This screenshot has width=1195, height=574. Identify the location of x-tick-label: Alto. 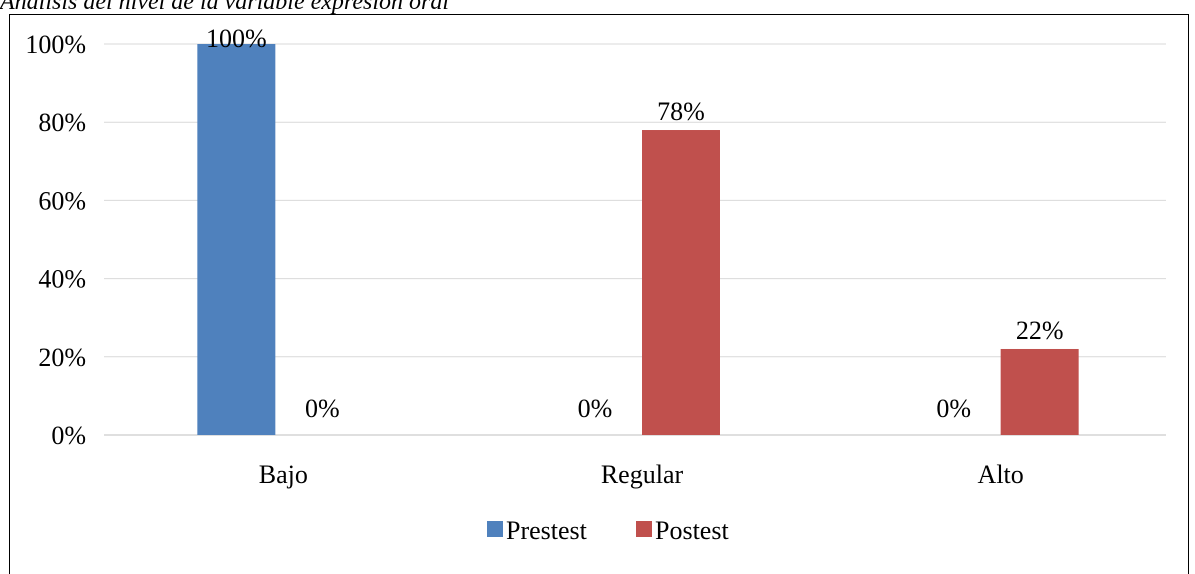
(1001, 474).